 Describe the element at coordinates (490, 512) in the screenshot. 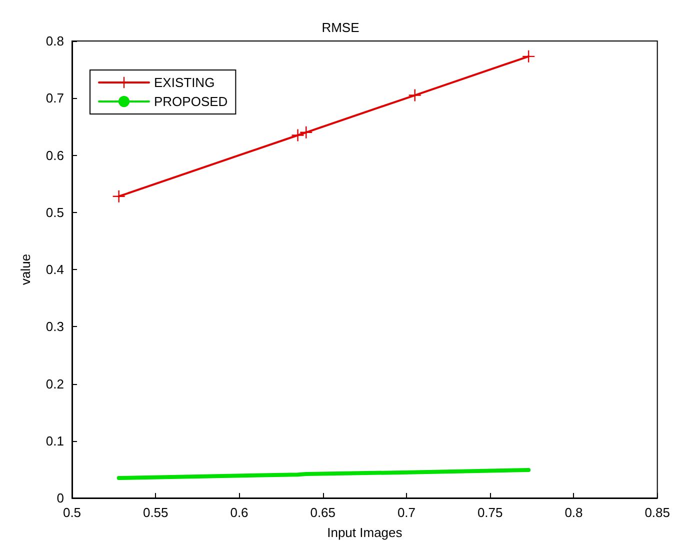

I see `x-tick-label: 0.75` at that location.